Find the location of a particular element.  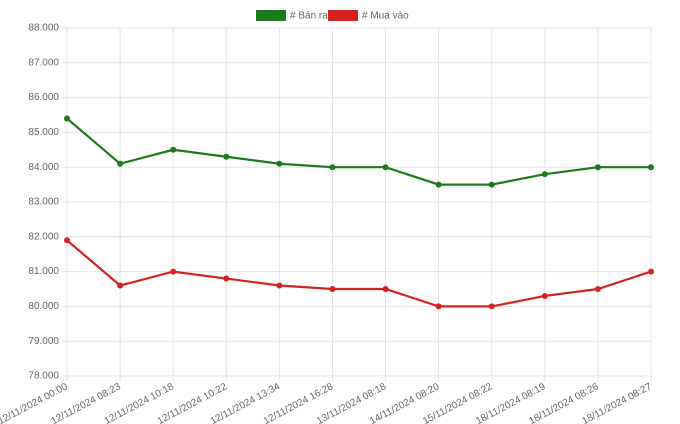

y-tick-label: 88.000 is located at coordinates (43, 28).